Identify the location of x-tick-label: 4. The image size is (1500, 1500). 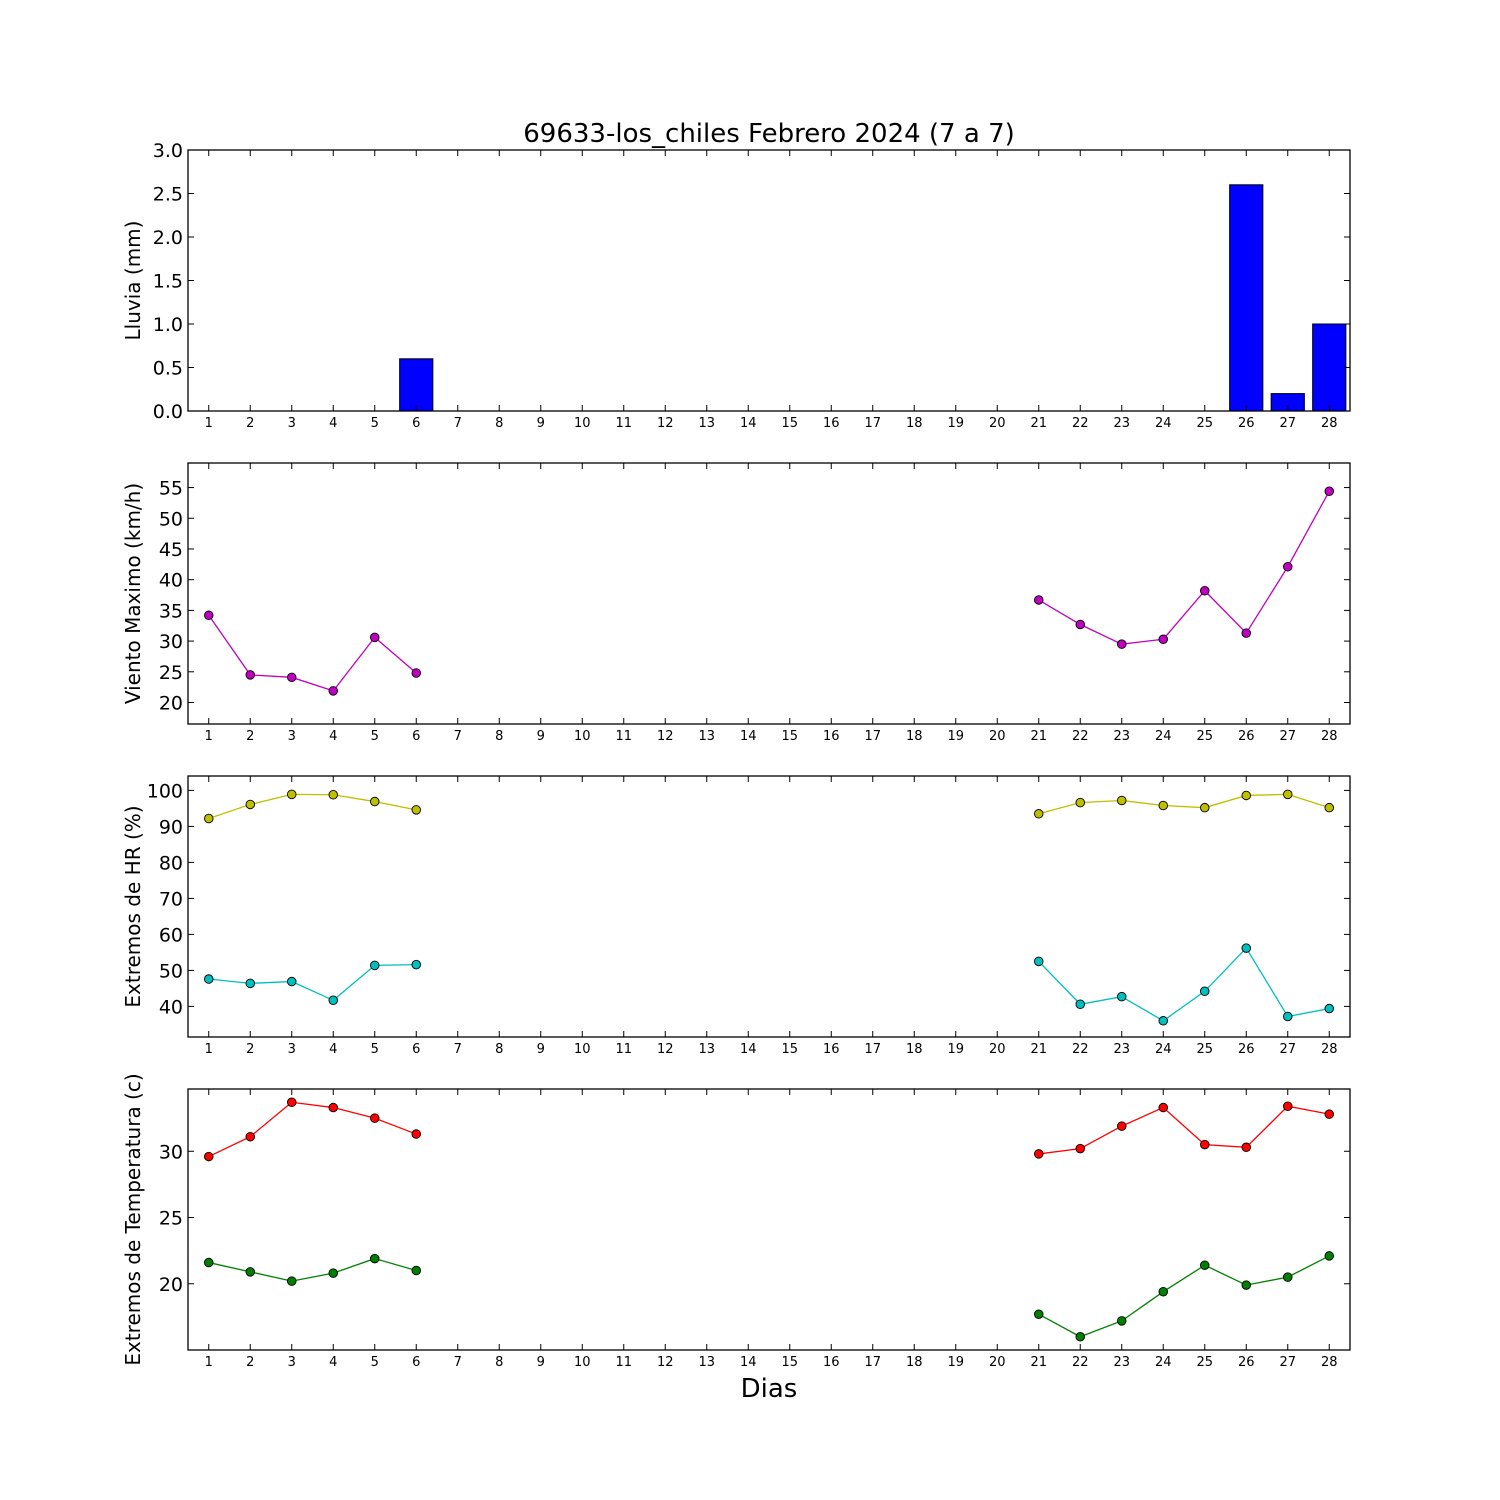
(333, 1049).